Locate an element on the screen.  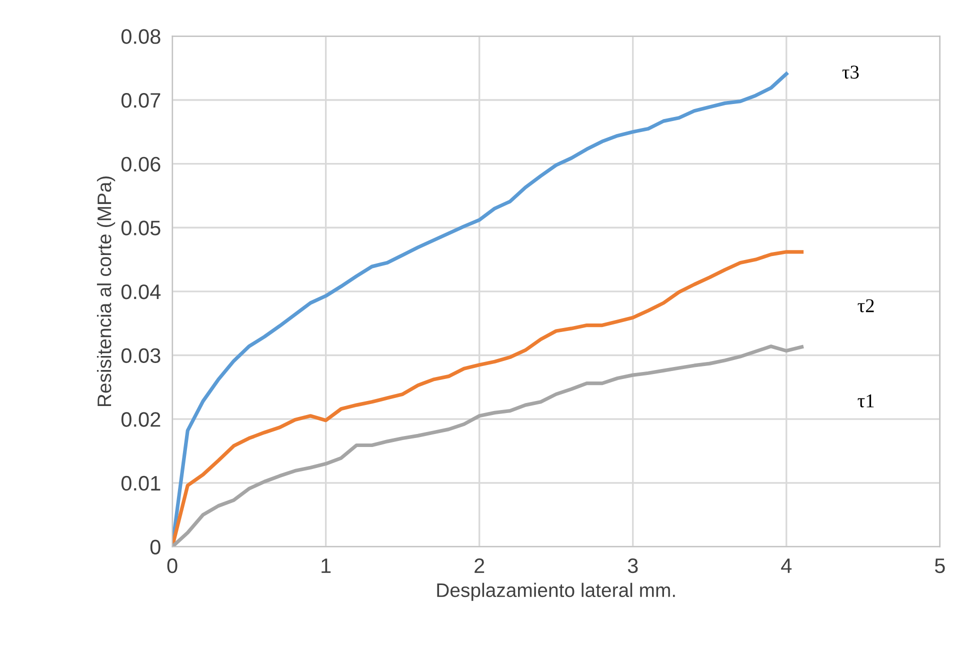
x-tick-label: 1 is located at coordinates (326, 565).